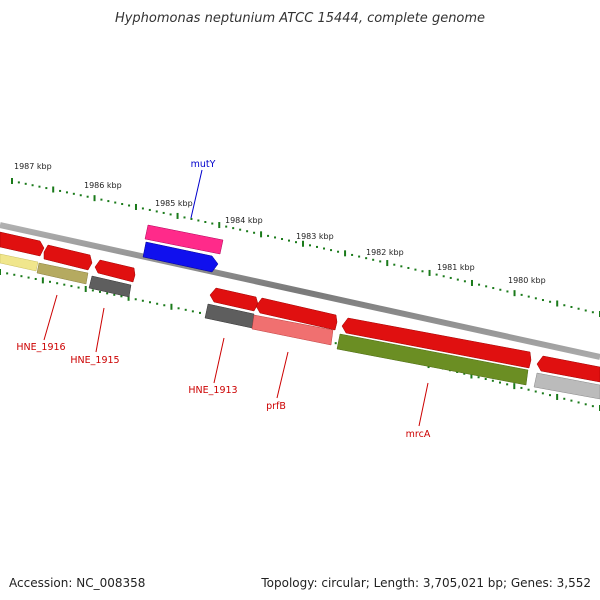 The width and height of the screenshot is (600, 600). What do you see at coordinates (292, 330) in the screenshot?
I see `gene-feature-prfb` at bounding box center [292, 330].